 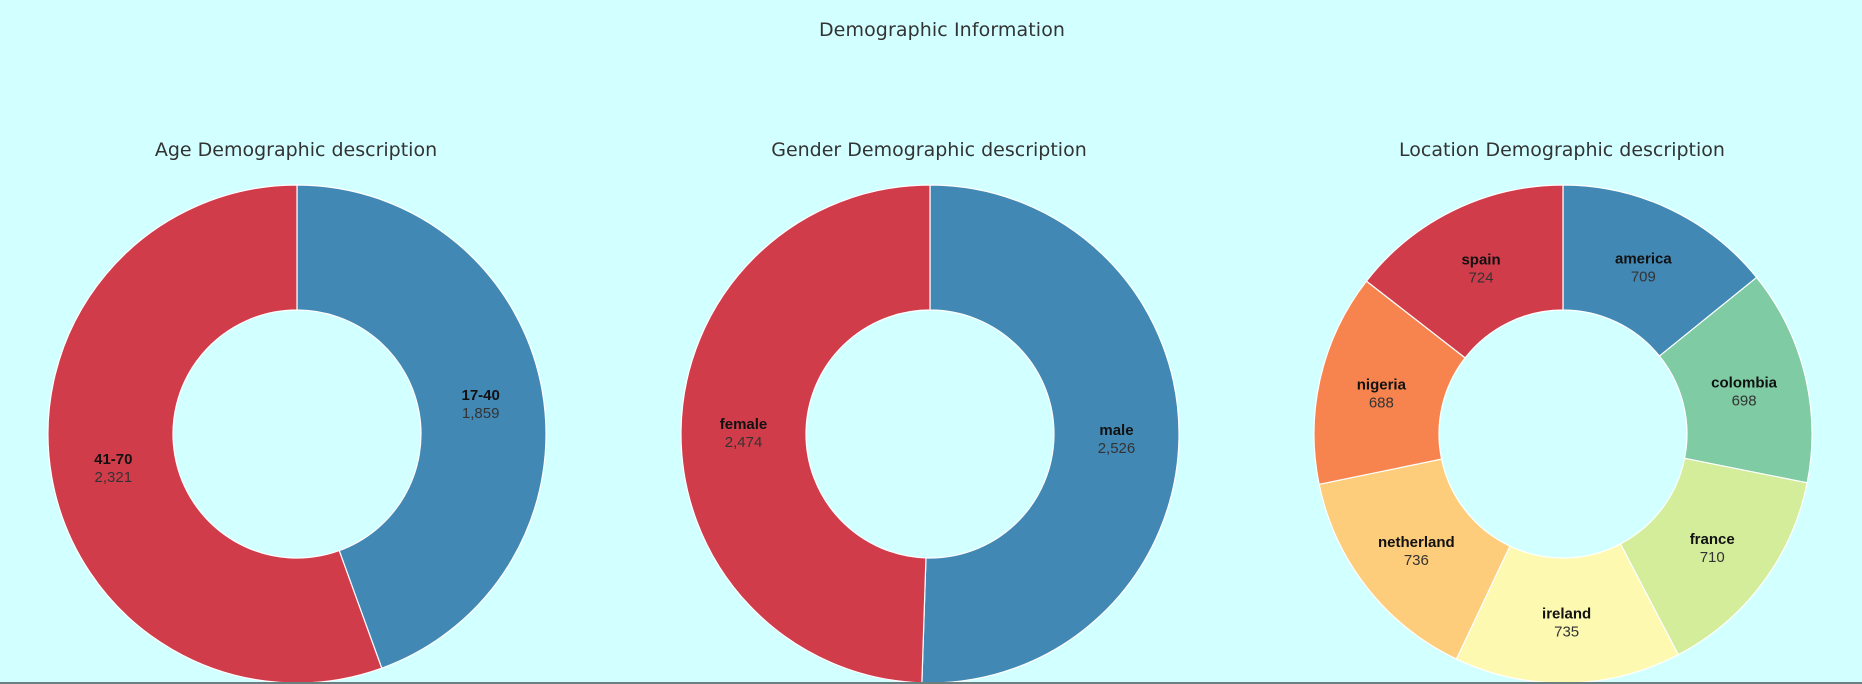 I want to click on gender-slice-label: male, so click(x=1116, y=430).